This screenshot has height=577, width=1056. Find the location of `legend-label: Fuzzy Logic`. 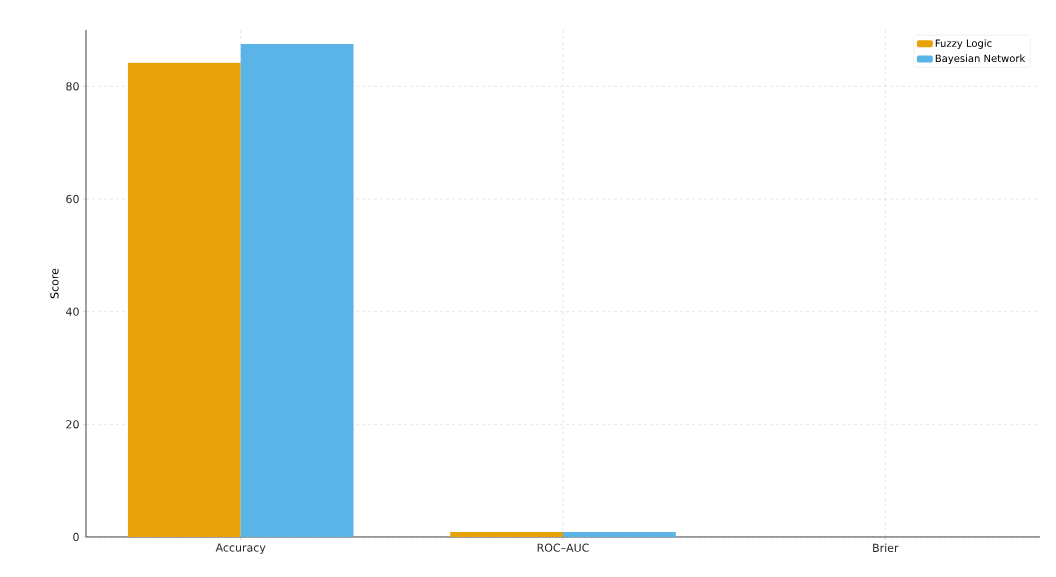

legend-label: Fuzzy Logic is located at coordinates (963, 44).